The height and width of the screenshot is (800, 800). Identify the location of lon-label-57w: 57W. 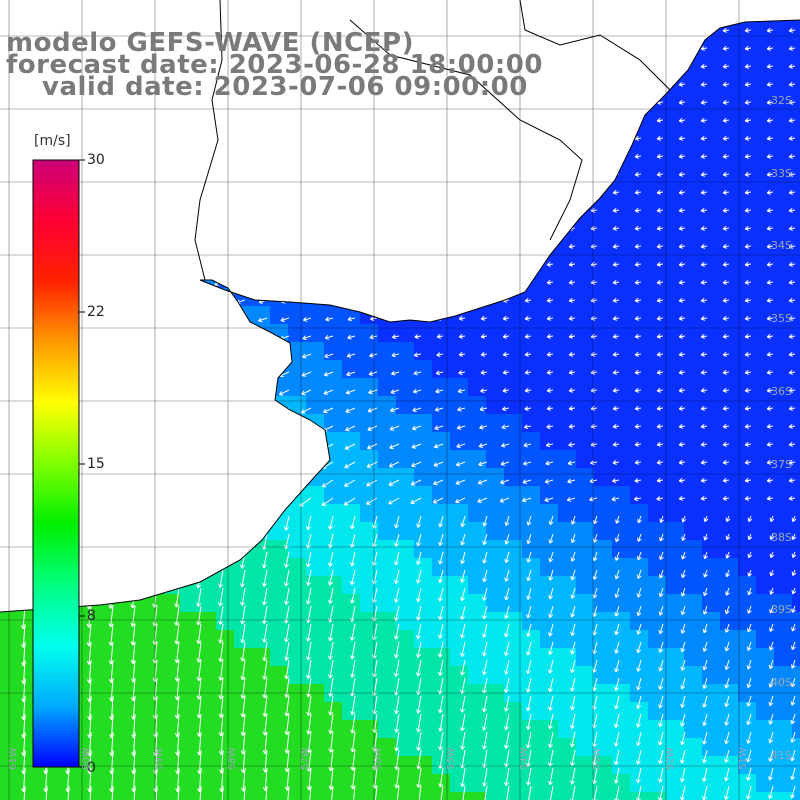
(305, 758).